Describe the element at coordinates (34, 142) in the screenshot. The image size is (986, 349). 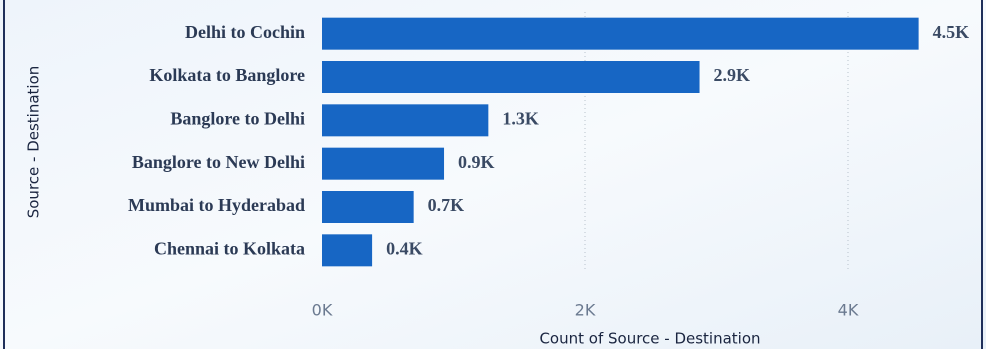
I see `y-axis-title: Source - Destination` at that location.